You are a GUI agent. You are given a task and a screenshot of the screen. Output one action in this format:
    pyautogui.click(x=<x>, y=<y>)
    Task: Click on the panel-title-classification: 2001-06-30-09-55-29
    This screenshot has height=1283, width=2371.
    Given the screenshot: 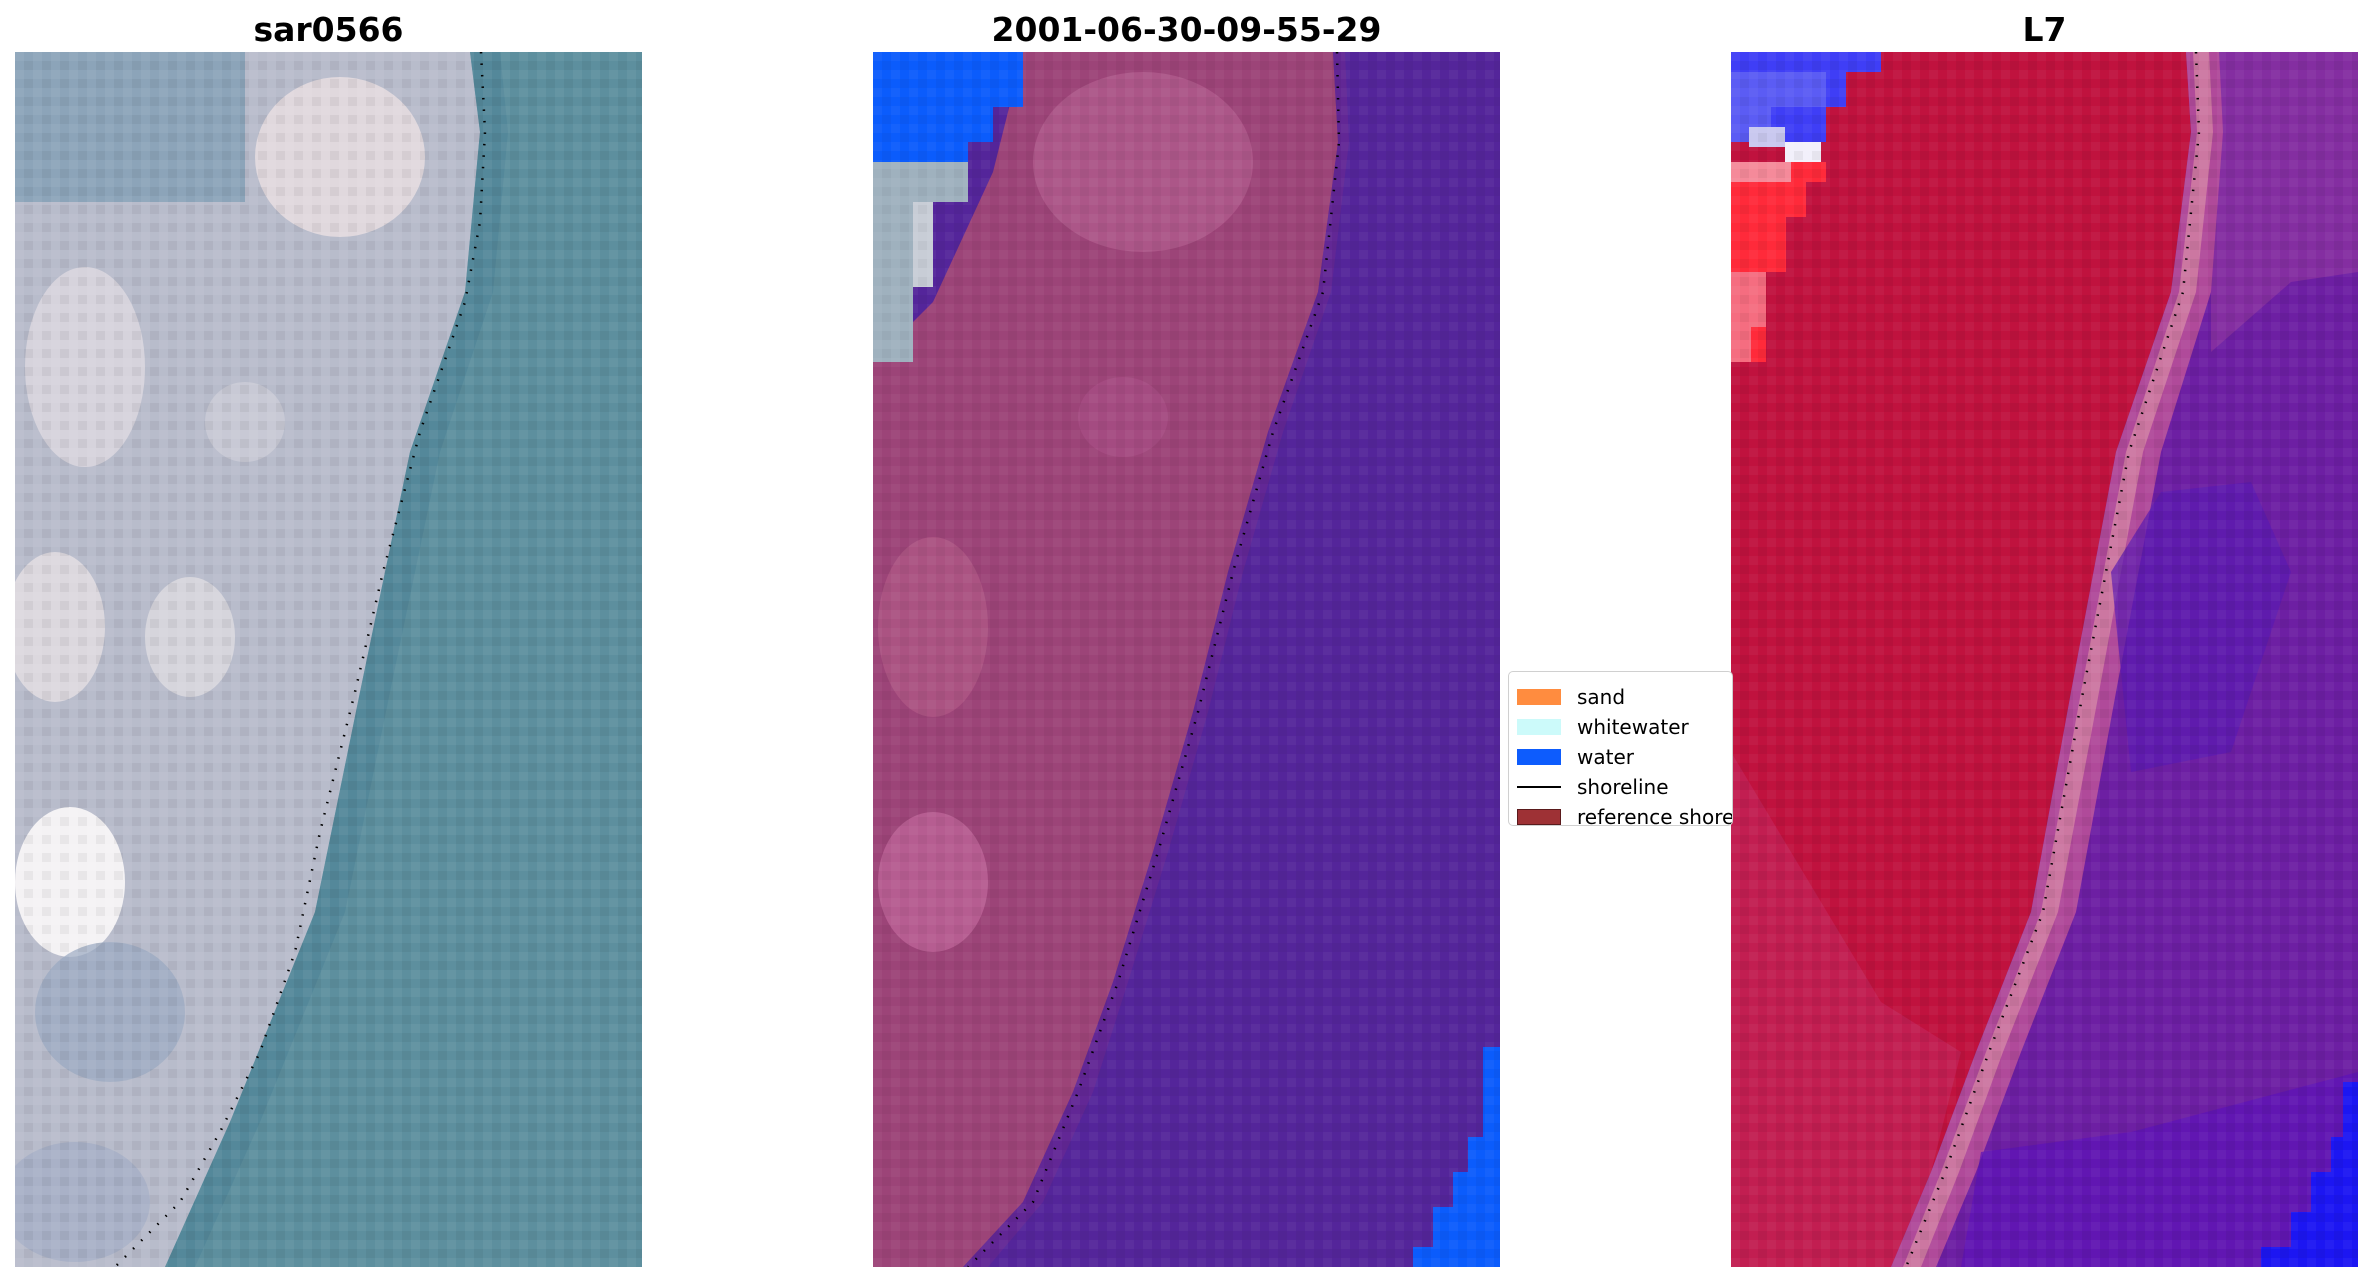 What is the action you would take?
    pyautogui.click(x=1186, y=29)
    